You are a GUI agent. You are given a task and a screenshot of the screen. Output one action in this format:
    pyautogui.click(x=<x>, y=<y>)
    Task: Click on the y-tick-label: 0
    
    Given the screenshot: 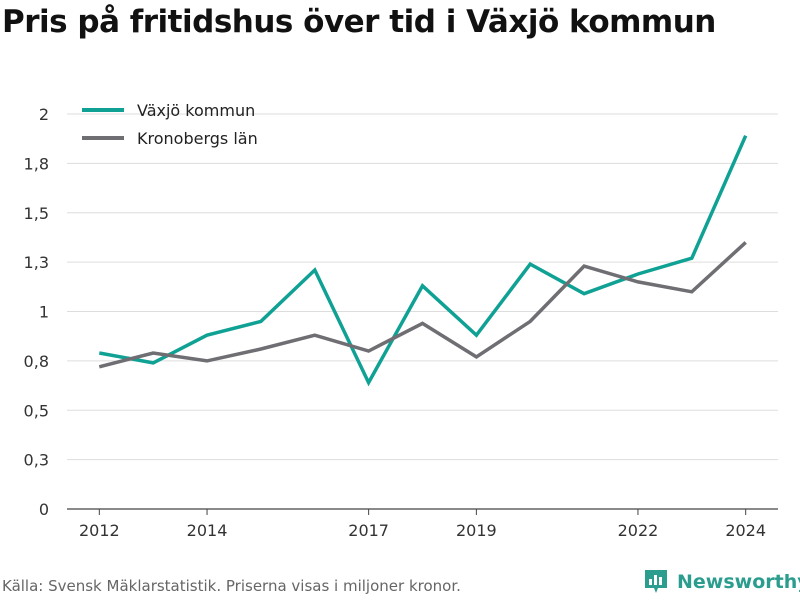 What is the action you would take?
    pyautogui.click(x=44, y=509)
    